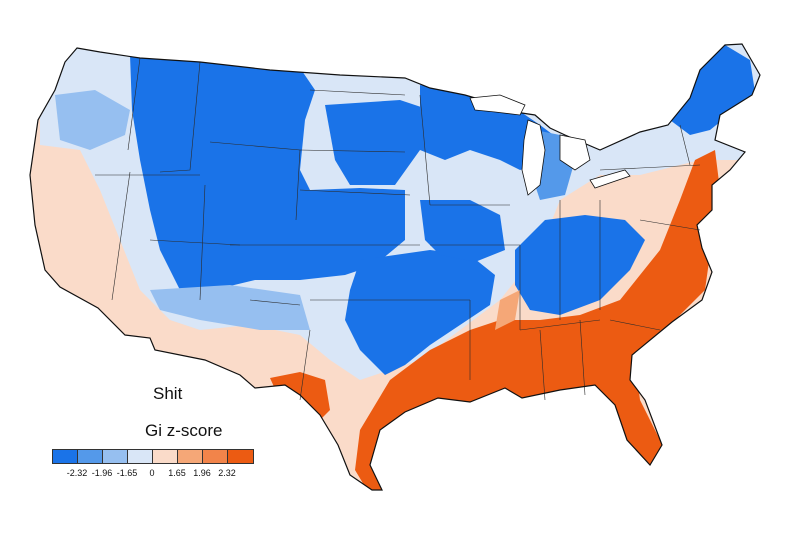  Describe the element at coordinates (92, 120) in the screenshot. I see `light-blue-northwest` at that location.